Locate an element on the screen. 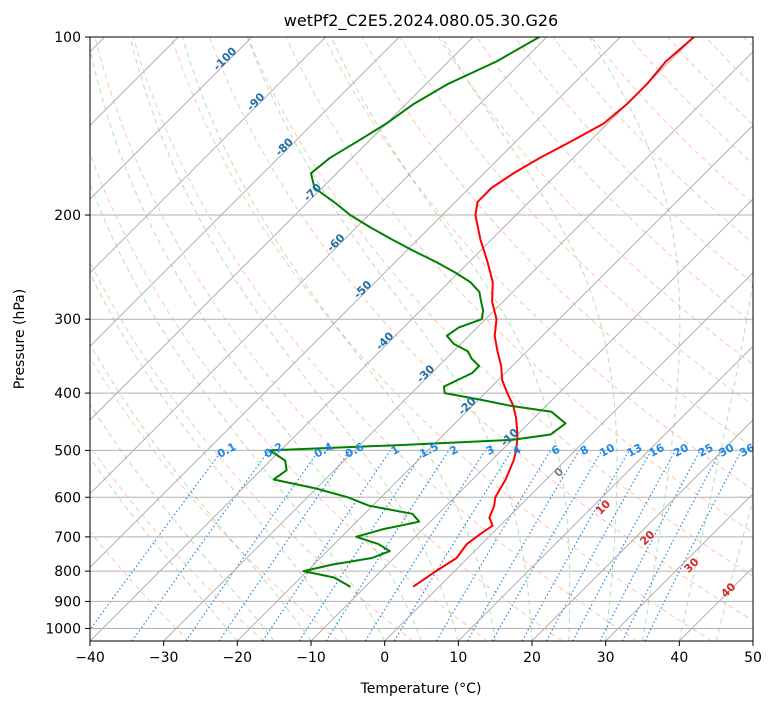  x-tick-label: 40 is located at coordinates (679, 658).